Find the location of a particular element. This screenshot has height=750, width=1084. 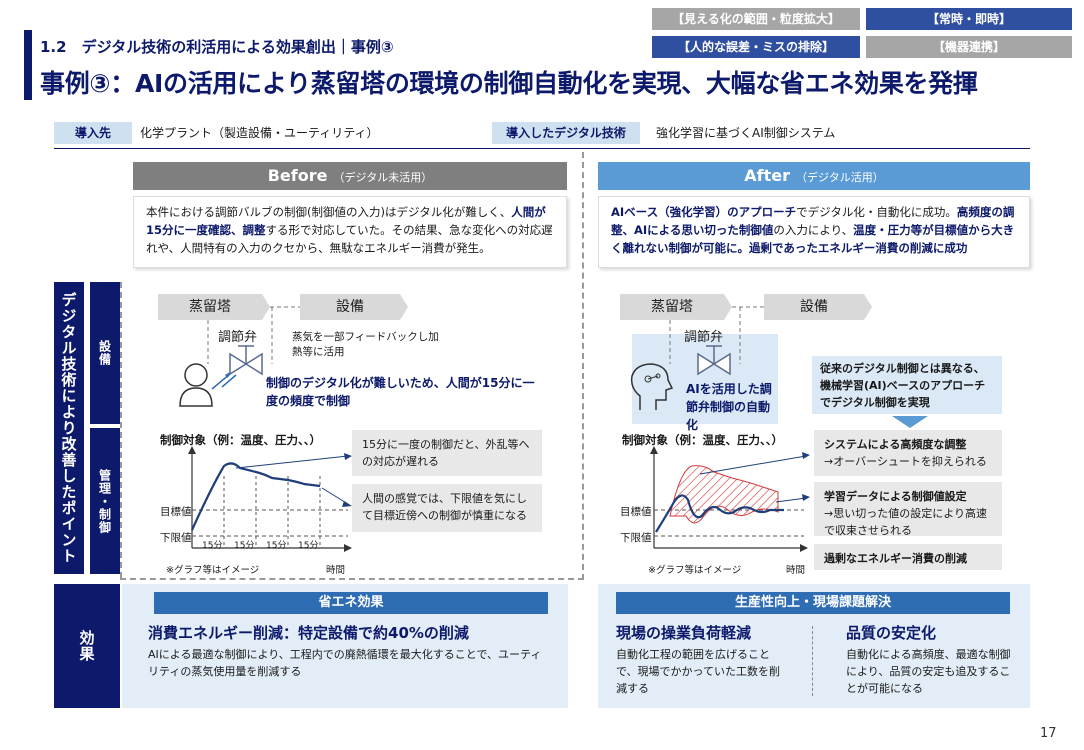

ai-head-icon is located at coordinates (652, 386).